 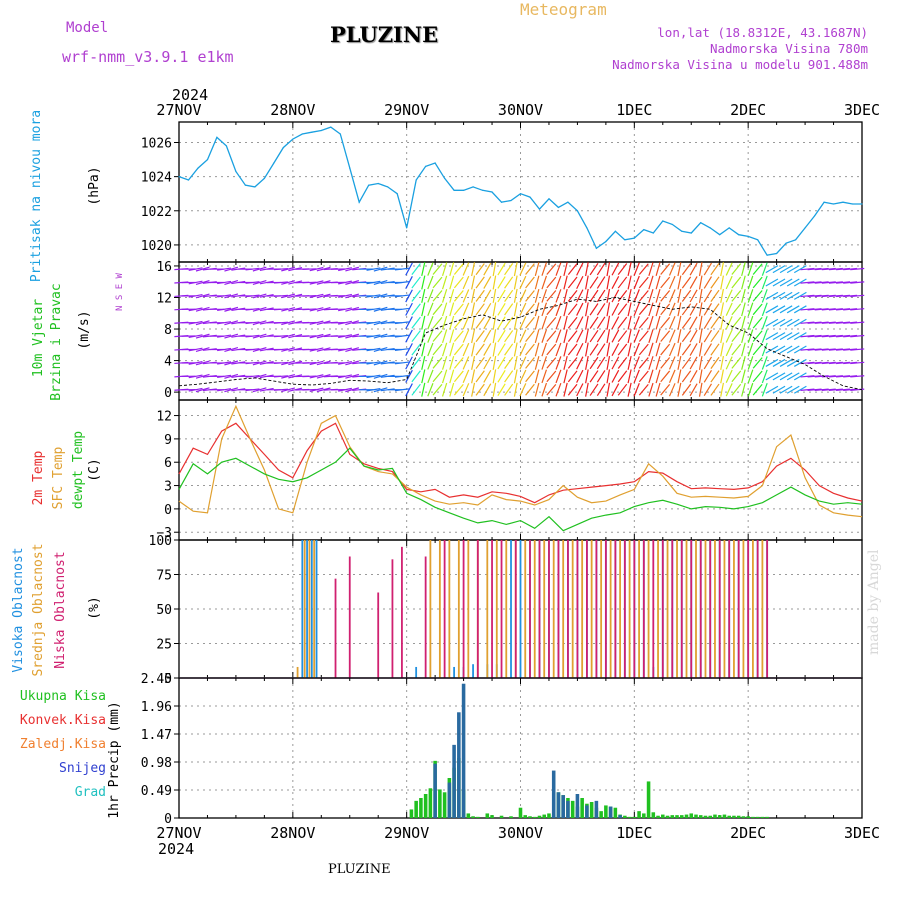 I want to click on y-tick-label: 1020, so click(x=156, y=246).